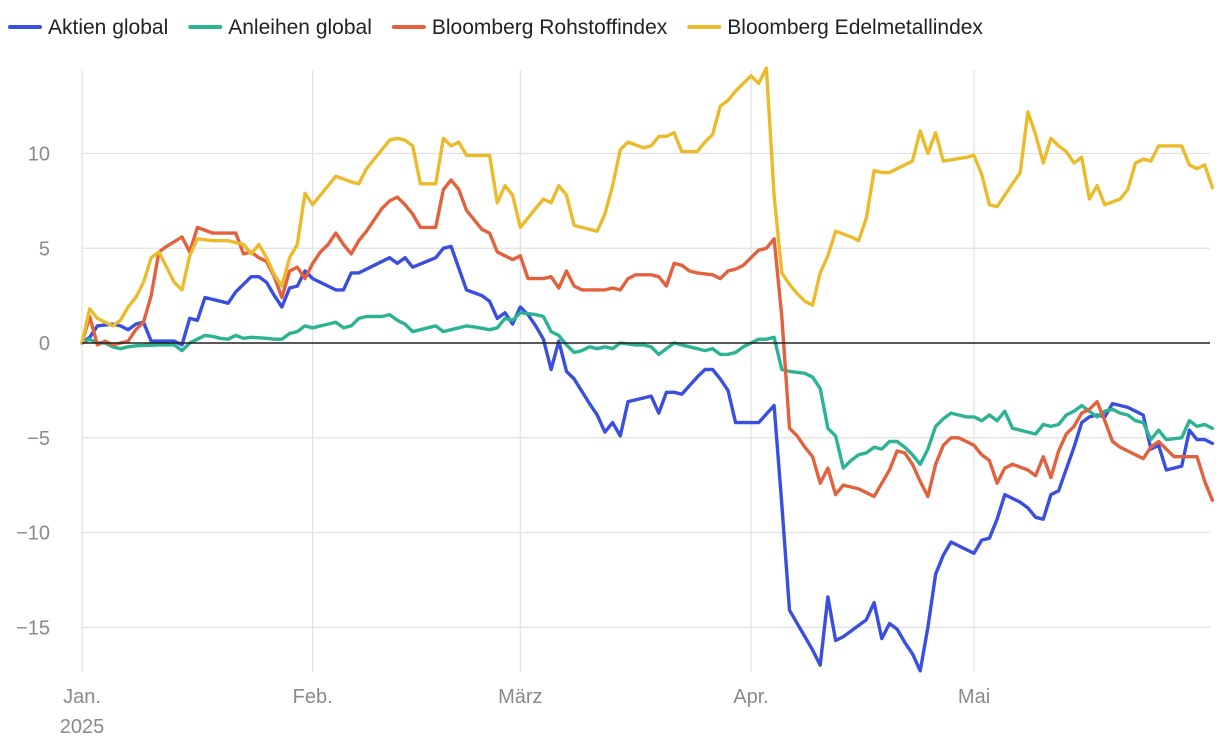  Describe the element at coordinates (108, 27) in the screenshot. I see `legend-label: Aktien global` at that location.